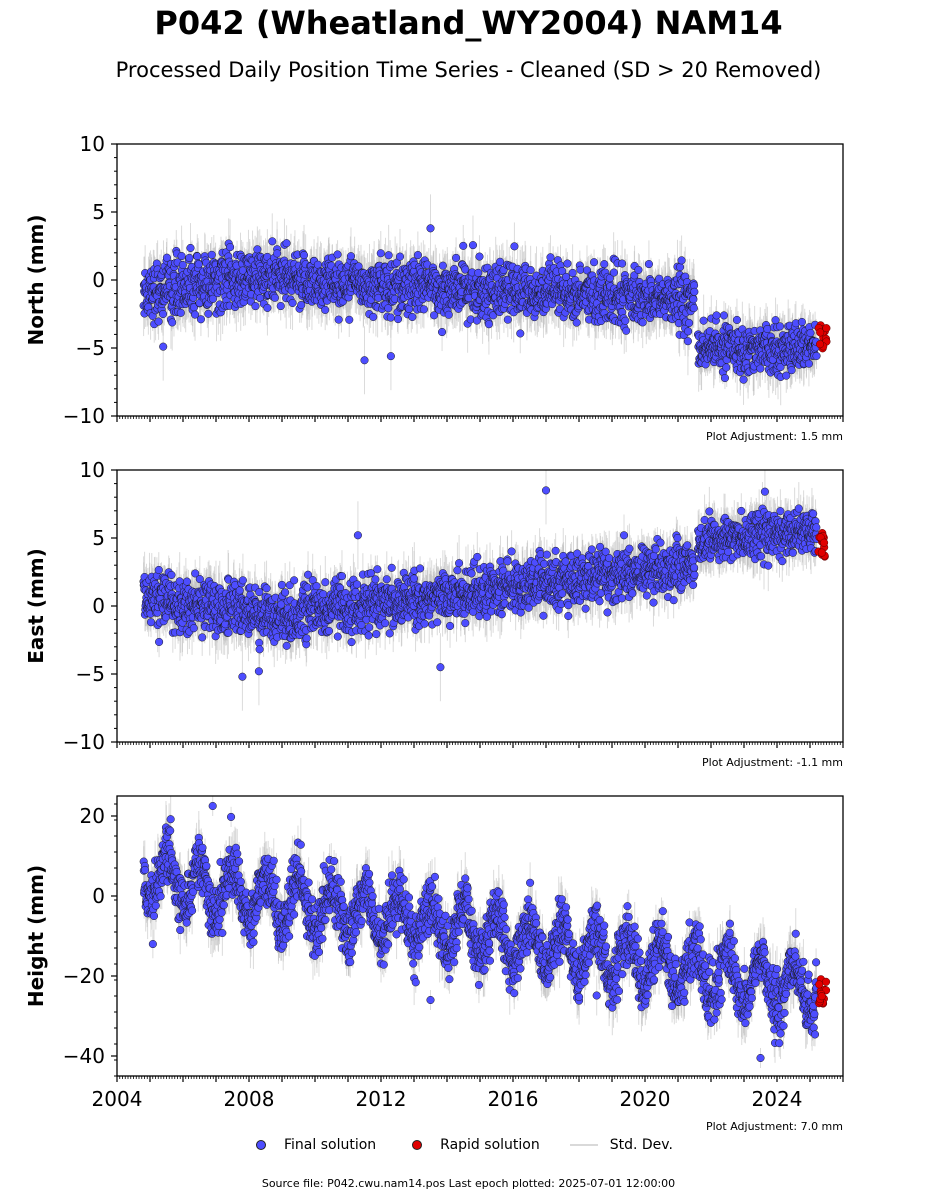 The image size is (937, 1200). I want to click on y-tick-label: 5, so click(98, 212).